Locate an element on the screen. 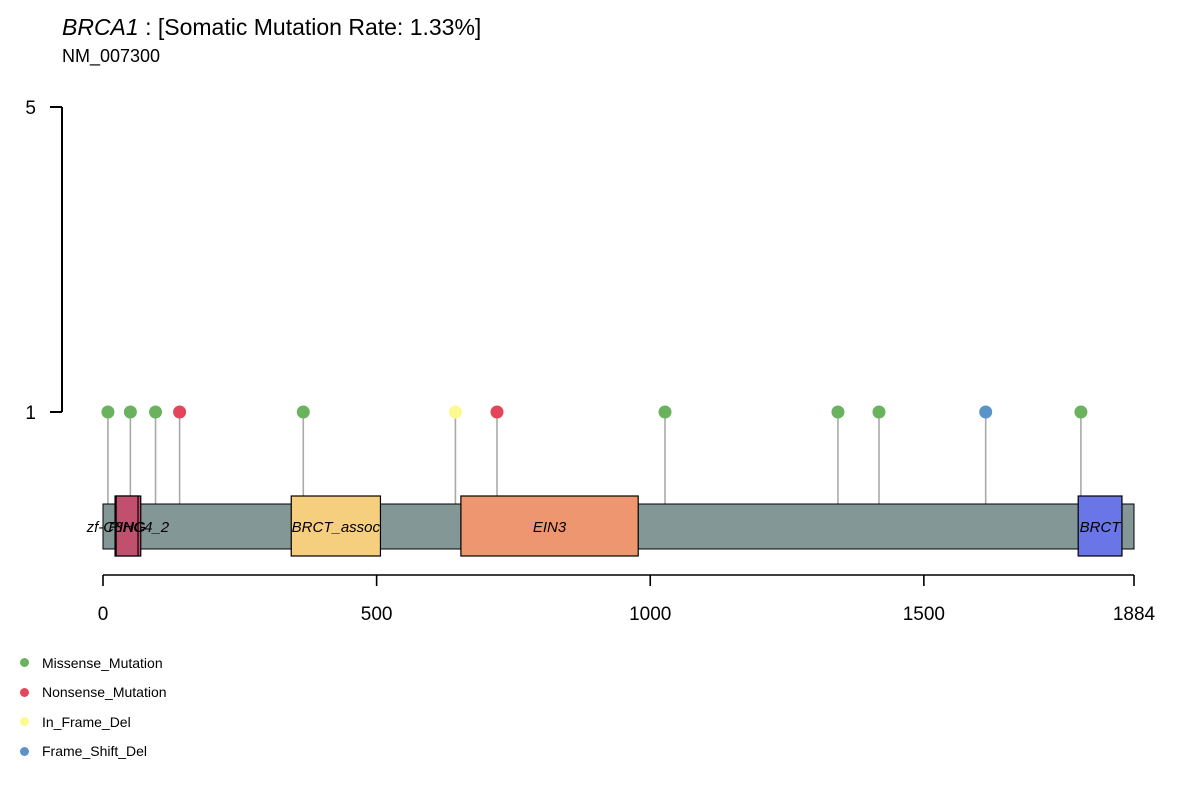  legend-label: Frame_Shift_Del is located at coordinates (95, 751).